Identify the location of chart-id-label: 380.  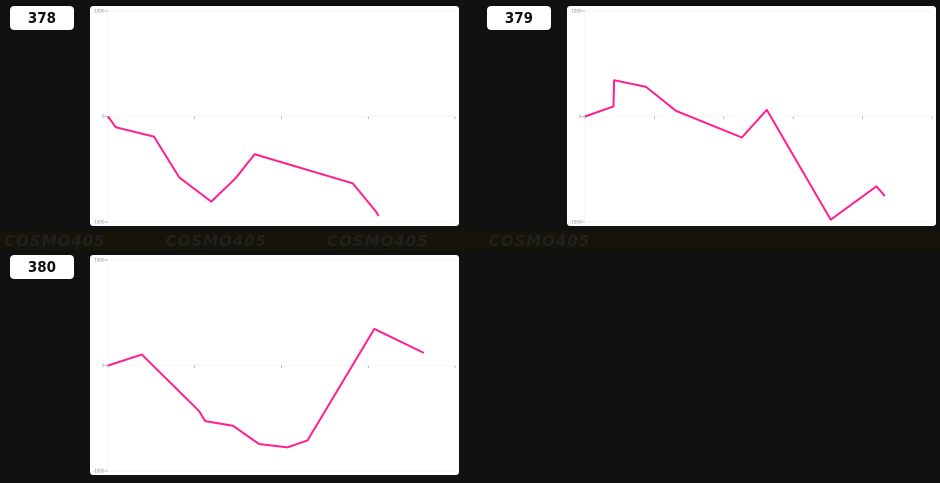
(42, 267).